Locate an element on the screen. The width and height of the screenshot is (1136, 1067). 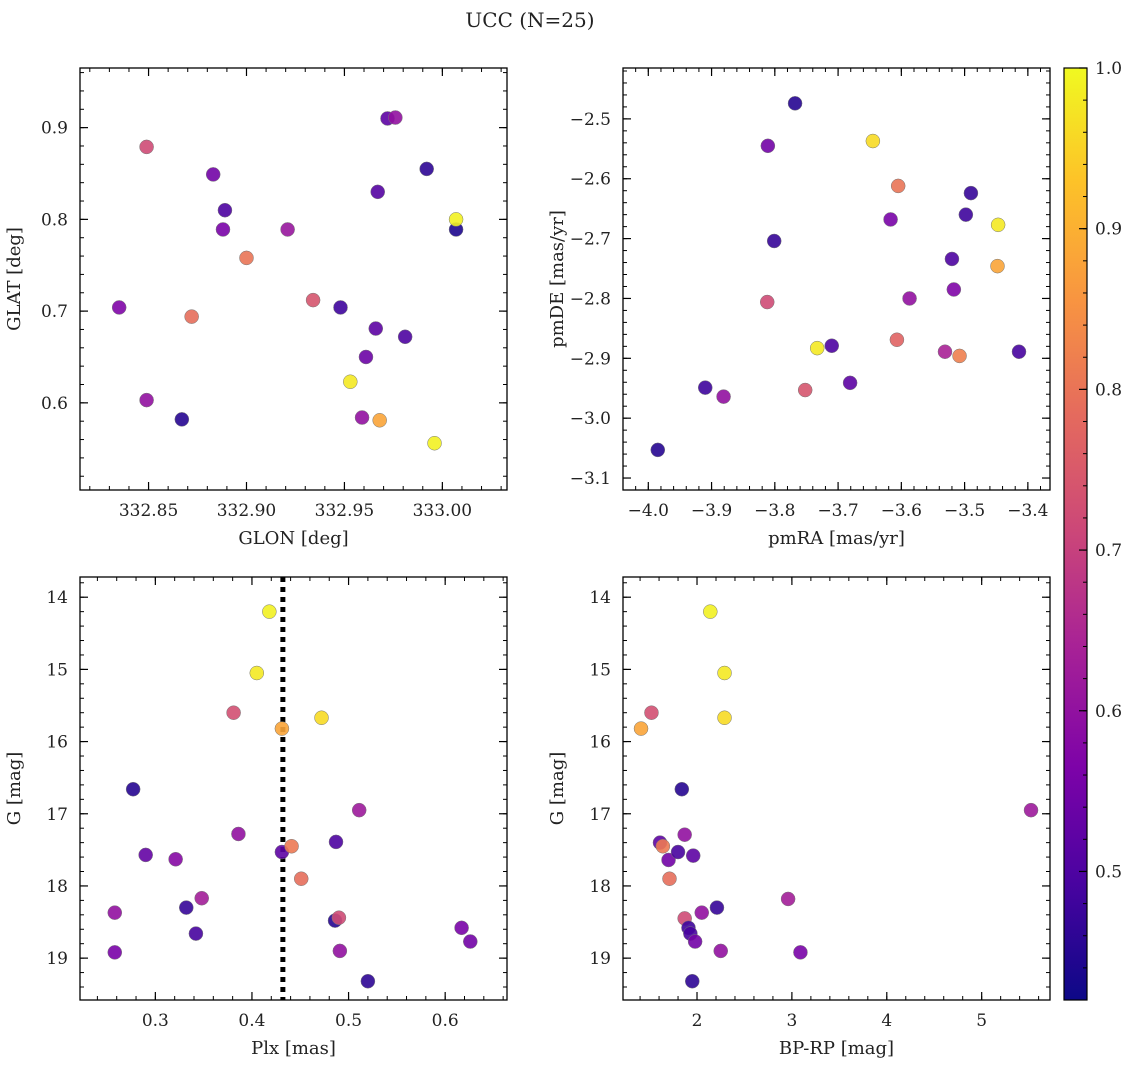
x-axis-label: GLON [deg] is located at coordinates (293, 538).